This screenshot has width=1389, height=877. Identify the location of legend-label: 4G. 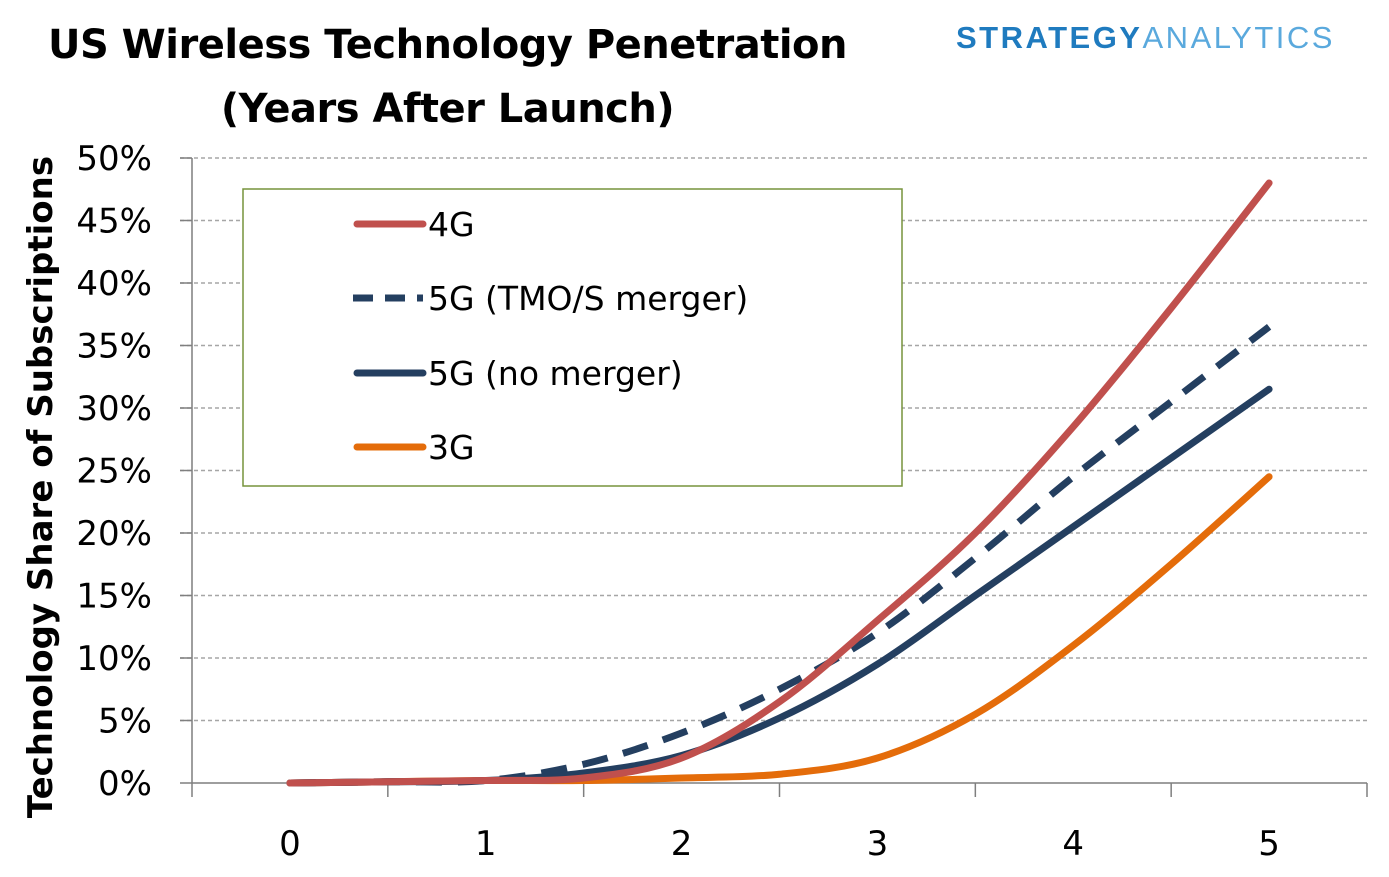
(451, 224).